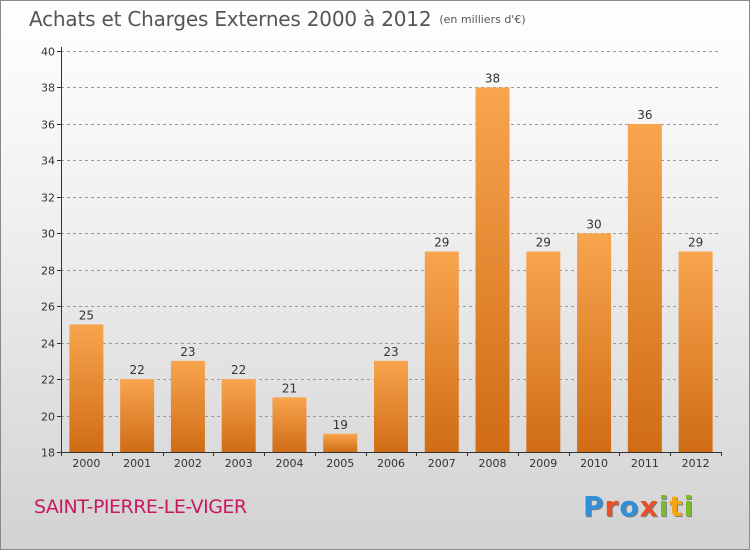  I want to click on y-tick-label: 36, so click(48, 125).